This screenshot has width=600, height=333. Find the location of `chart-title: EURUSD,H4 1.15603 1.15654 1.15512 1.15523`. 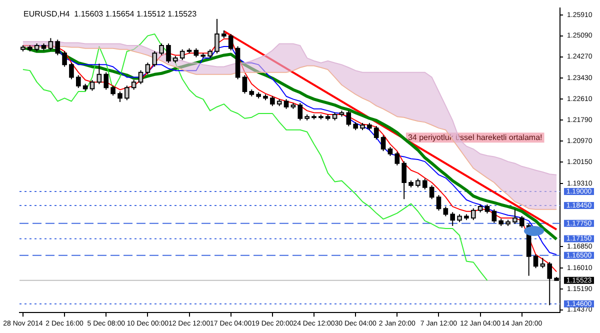

chart-title: EURUSD,H4 1.15603 1.15654 1.15512 1.15523 is located at coordinates (111, 13).